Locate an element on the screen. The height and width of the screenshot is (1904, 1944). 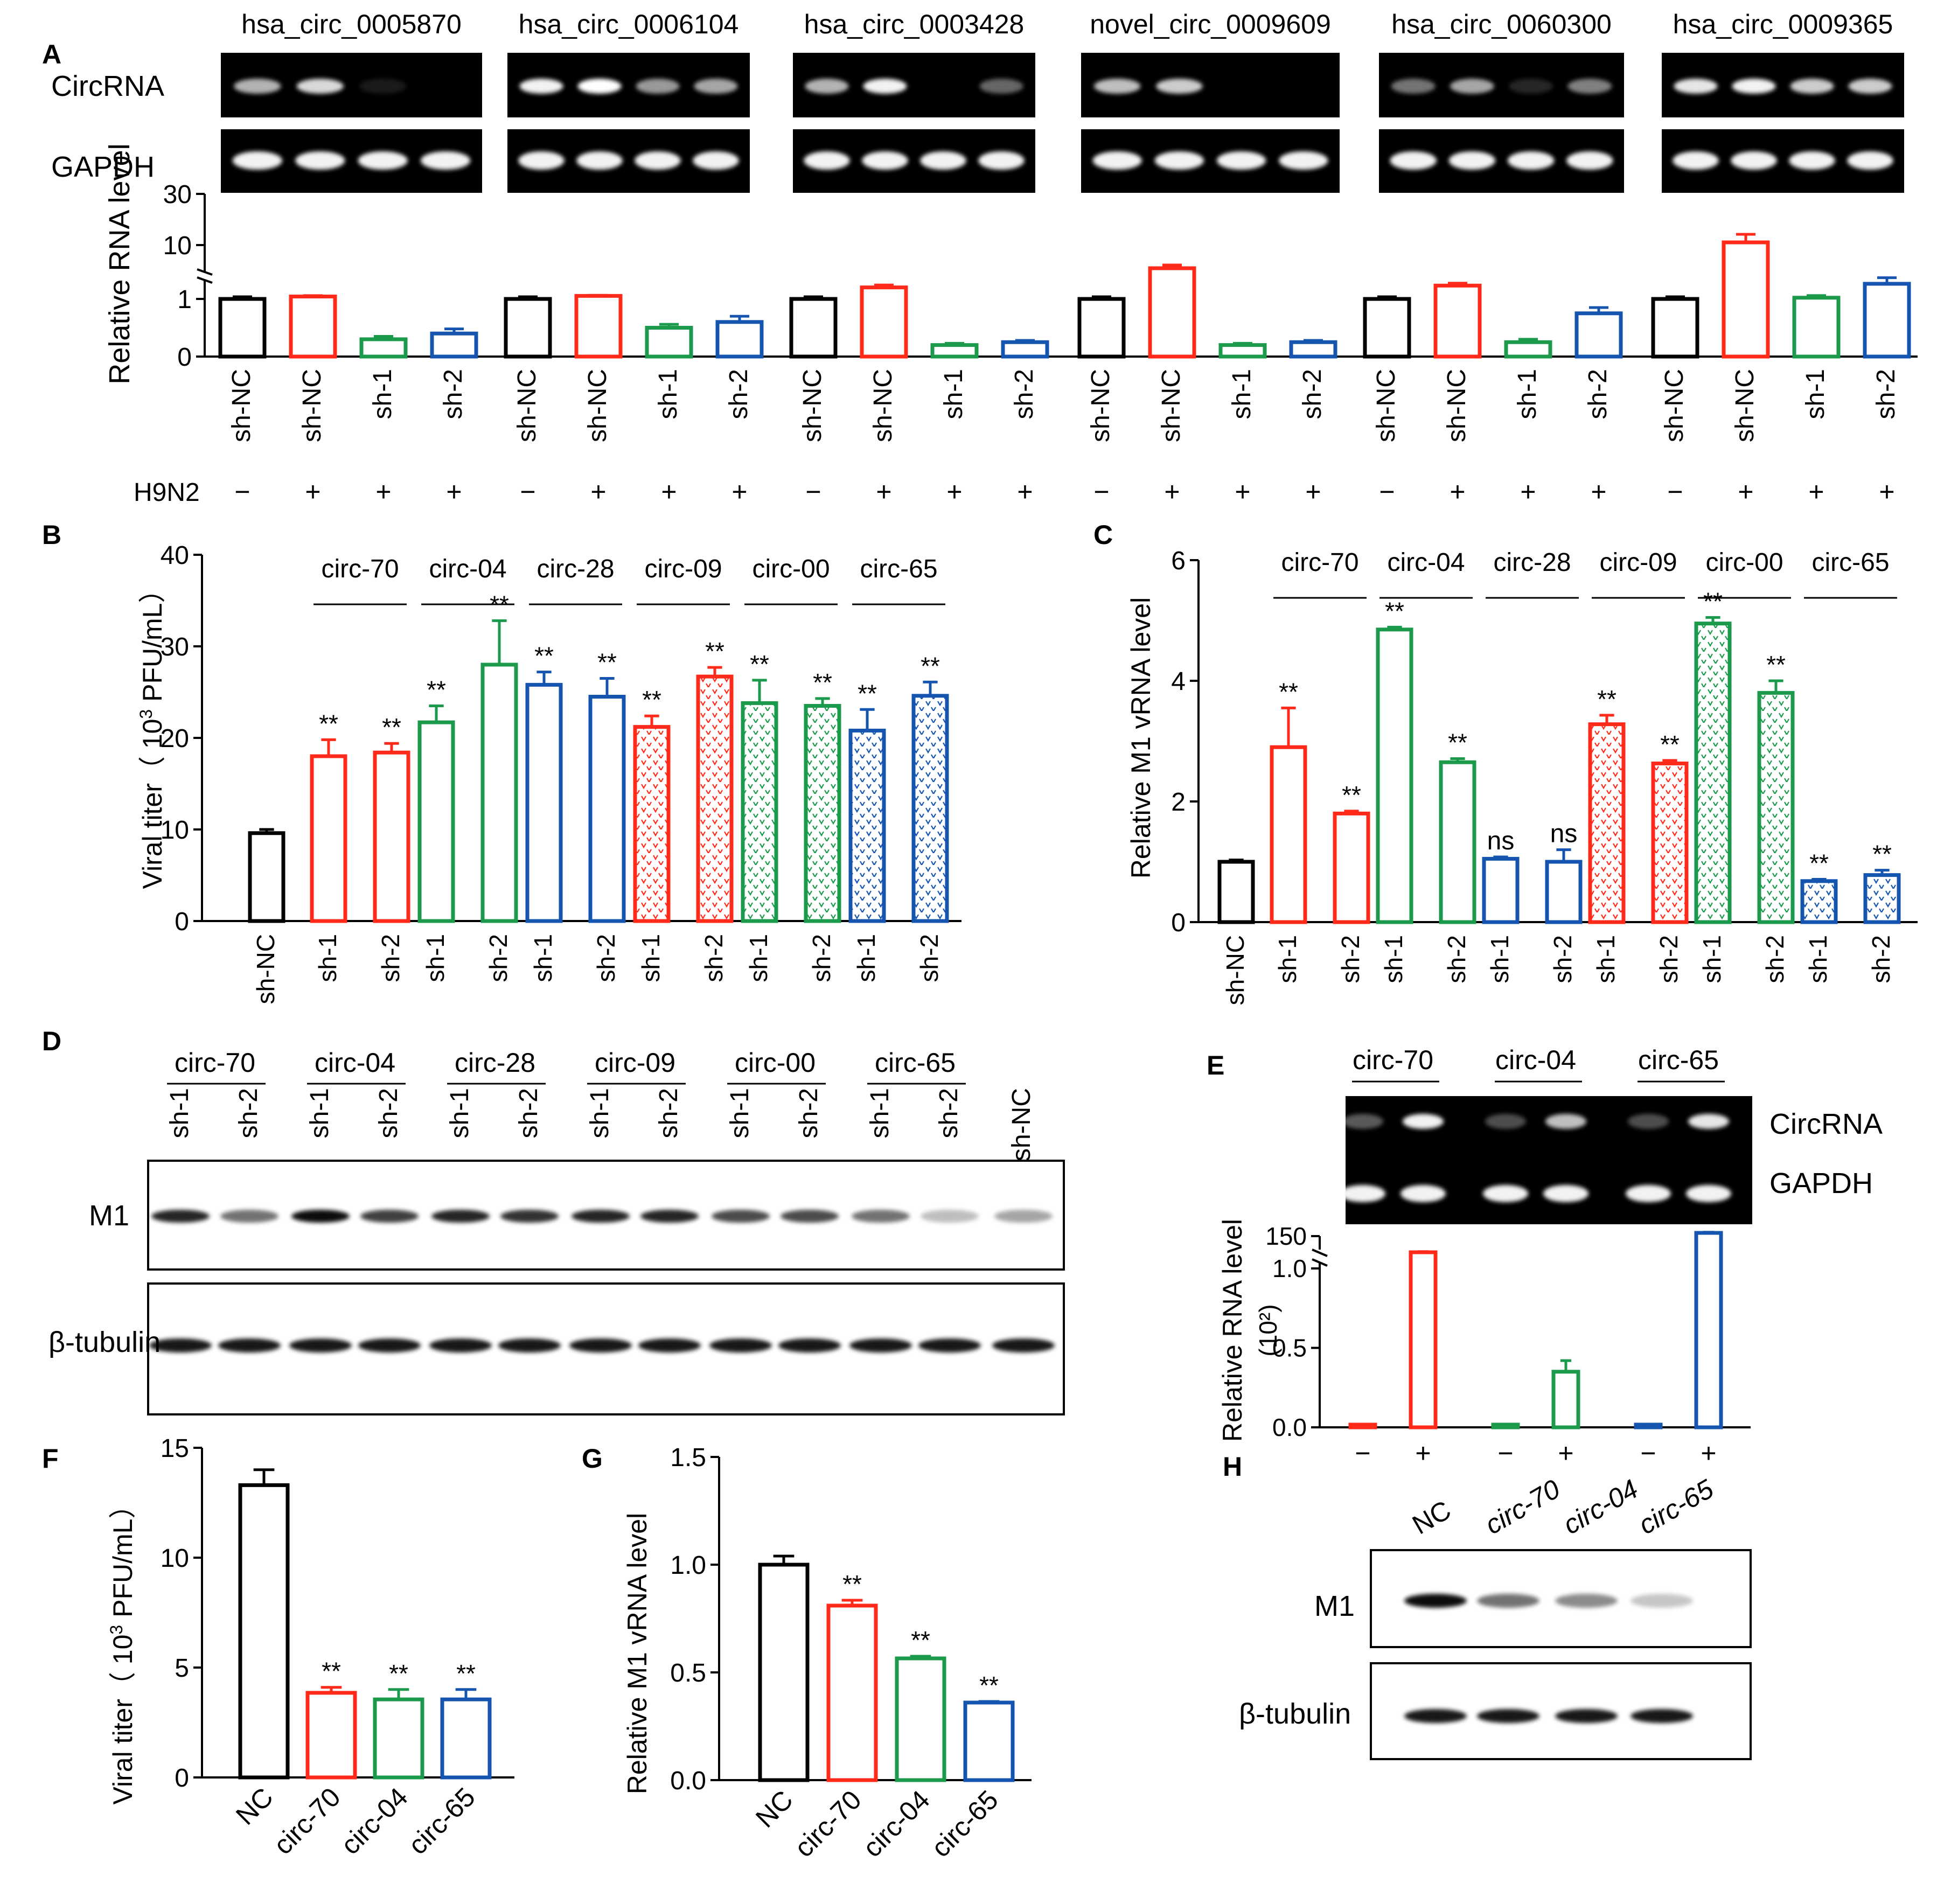
panel-h-m1-band is located at coordinates (1508, 1601).